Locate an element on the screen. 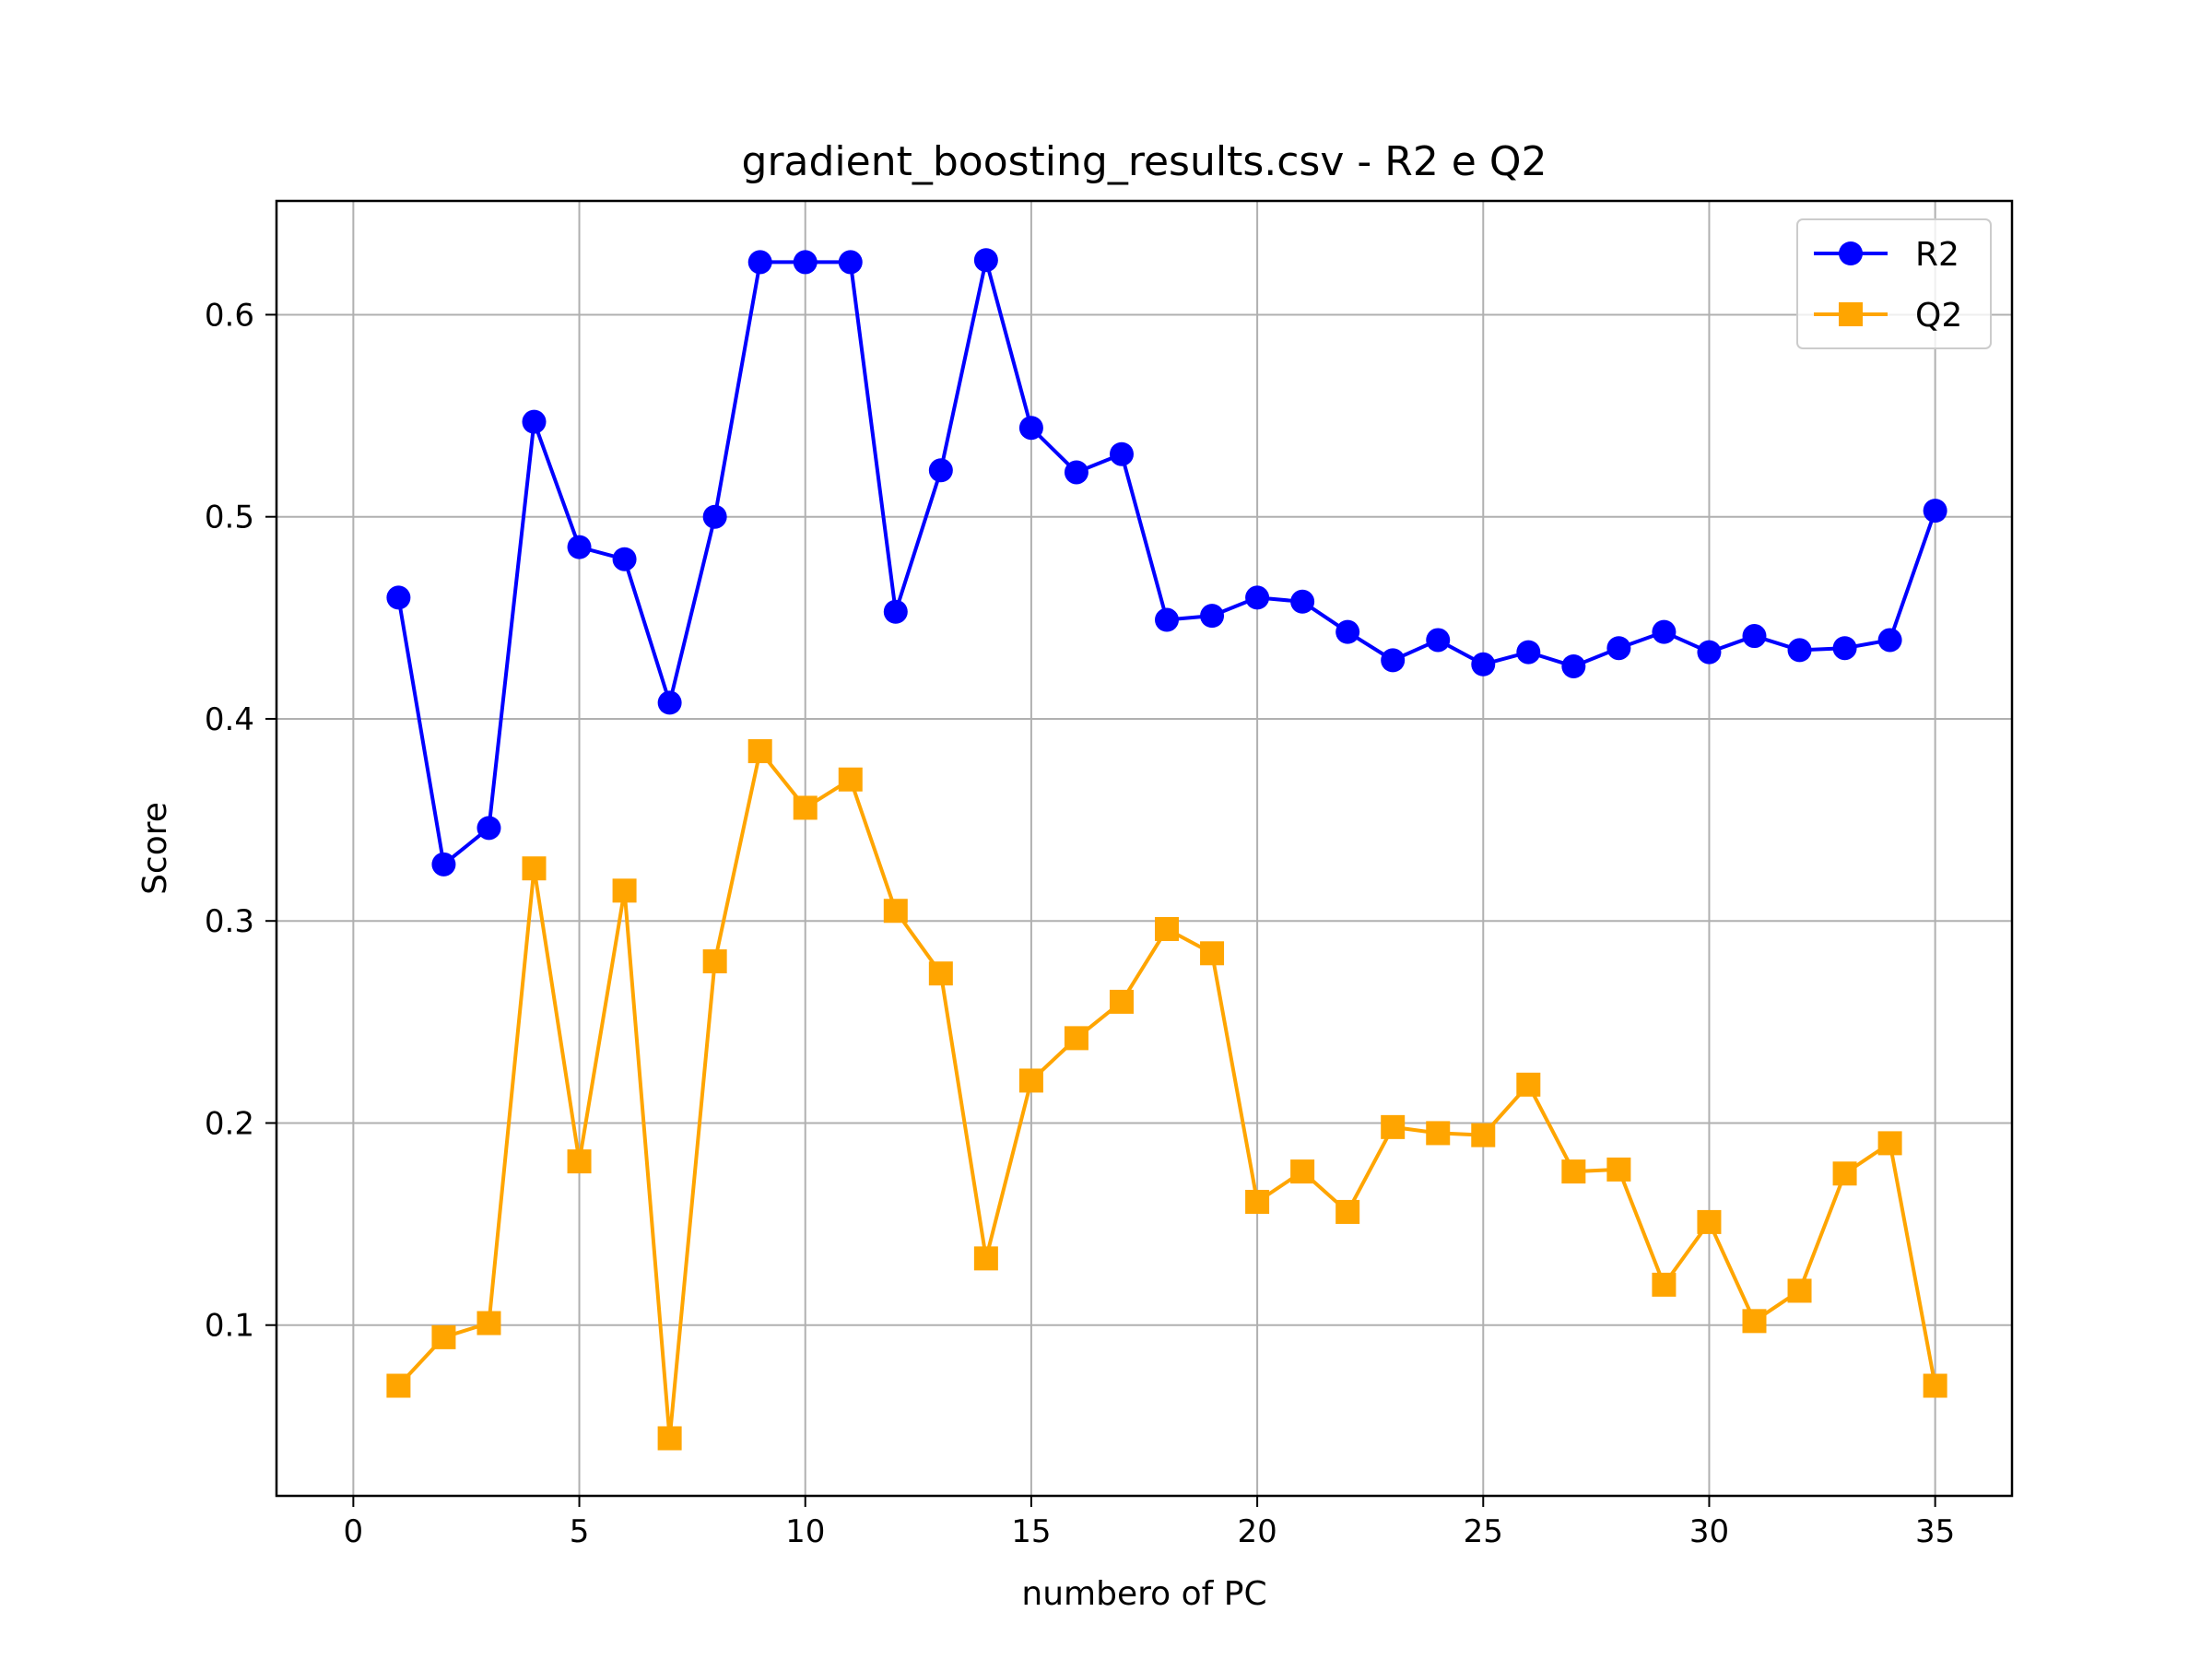 This screenshot has width=2212, height=1659. legend-label: Q2 is located at coordinates (1938, 316).